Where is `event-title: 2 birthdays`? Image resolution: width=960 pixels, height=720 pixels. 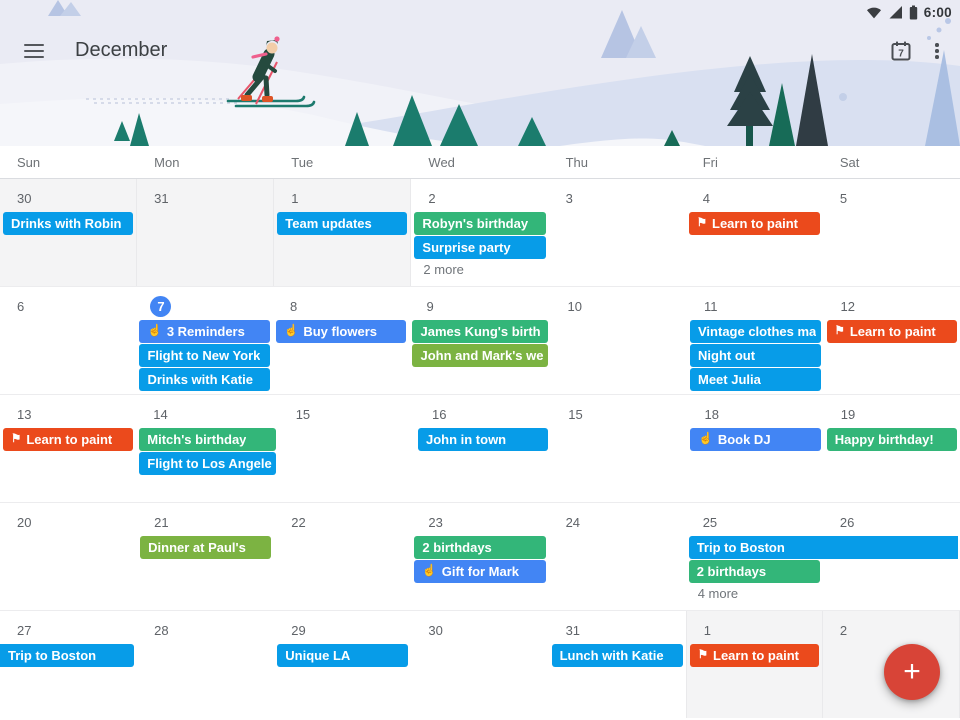
event-title: 2 birthdays is located at coordinates (457, 547).